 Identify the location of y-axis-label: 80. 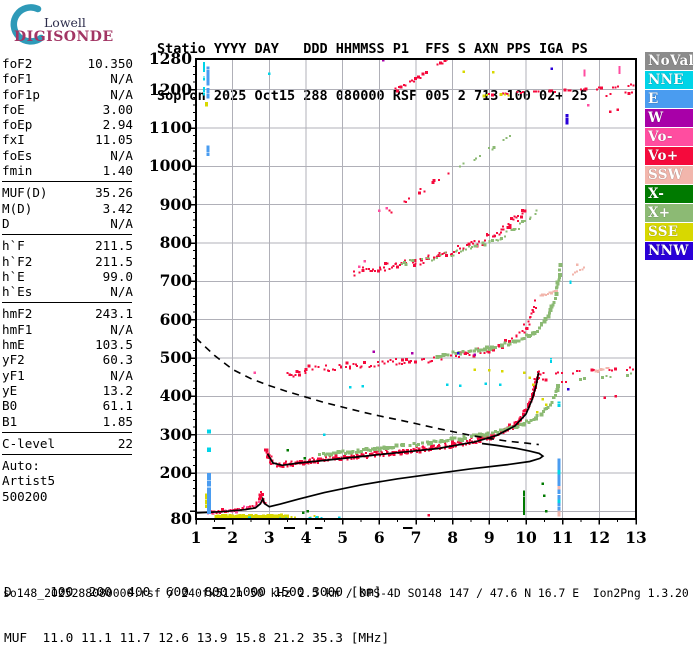
(181, 518).